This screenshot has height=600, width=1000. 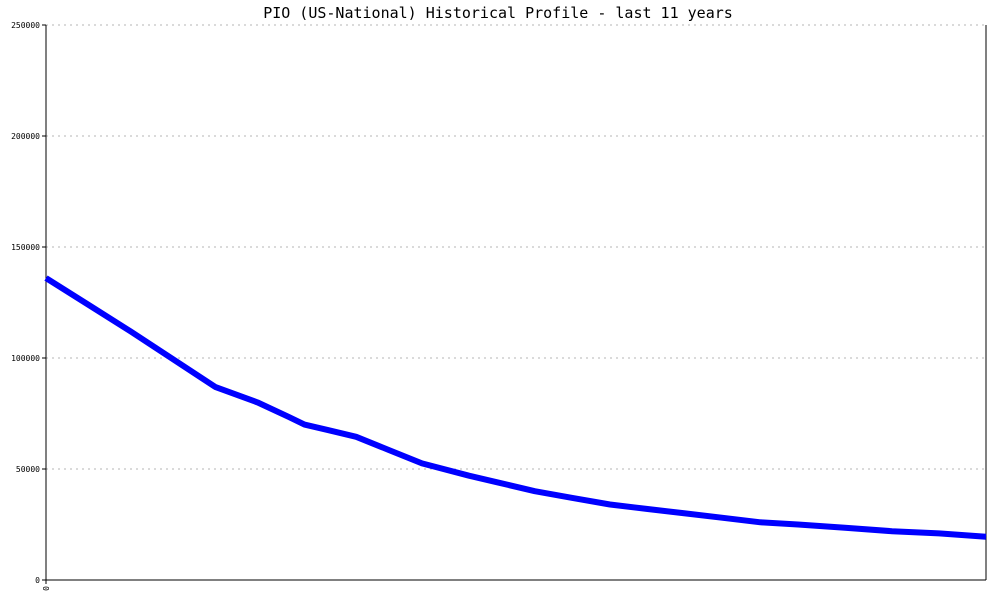 I want to click on y-tick-label: 0, so click(x=37, y=580).